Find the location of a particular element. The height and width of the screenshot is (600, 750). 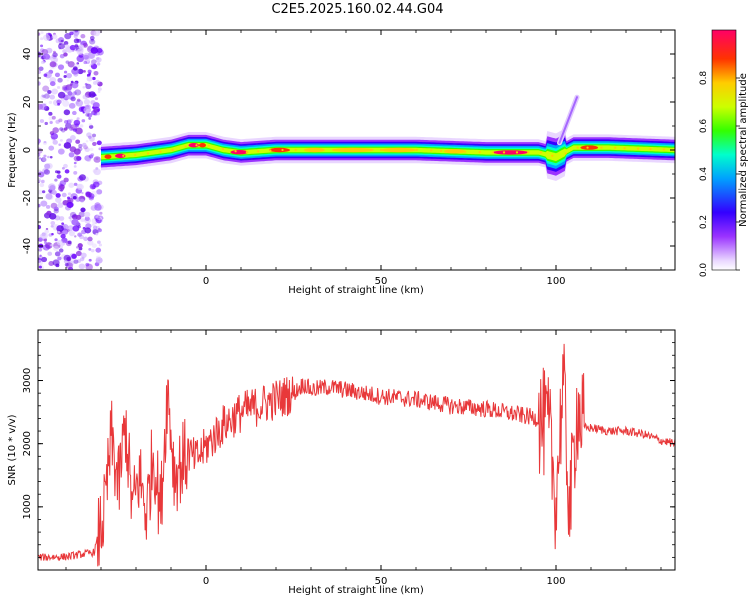

colorbar-frame is located at coordinates (724, 150).